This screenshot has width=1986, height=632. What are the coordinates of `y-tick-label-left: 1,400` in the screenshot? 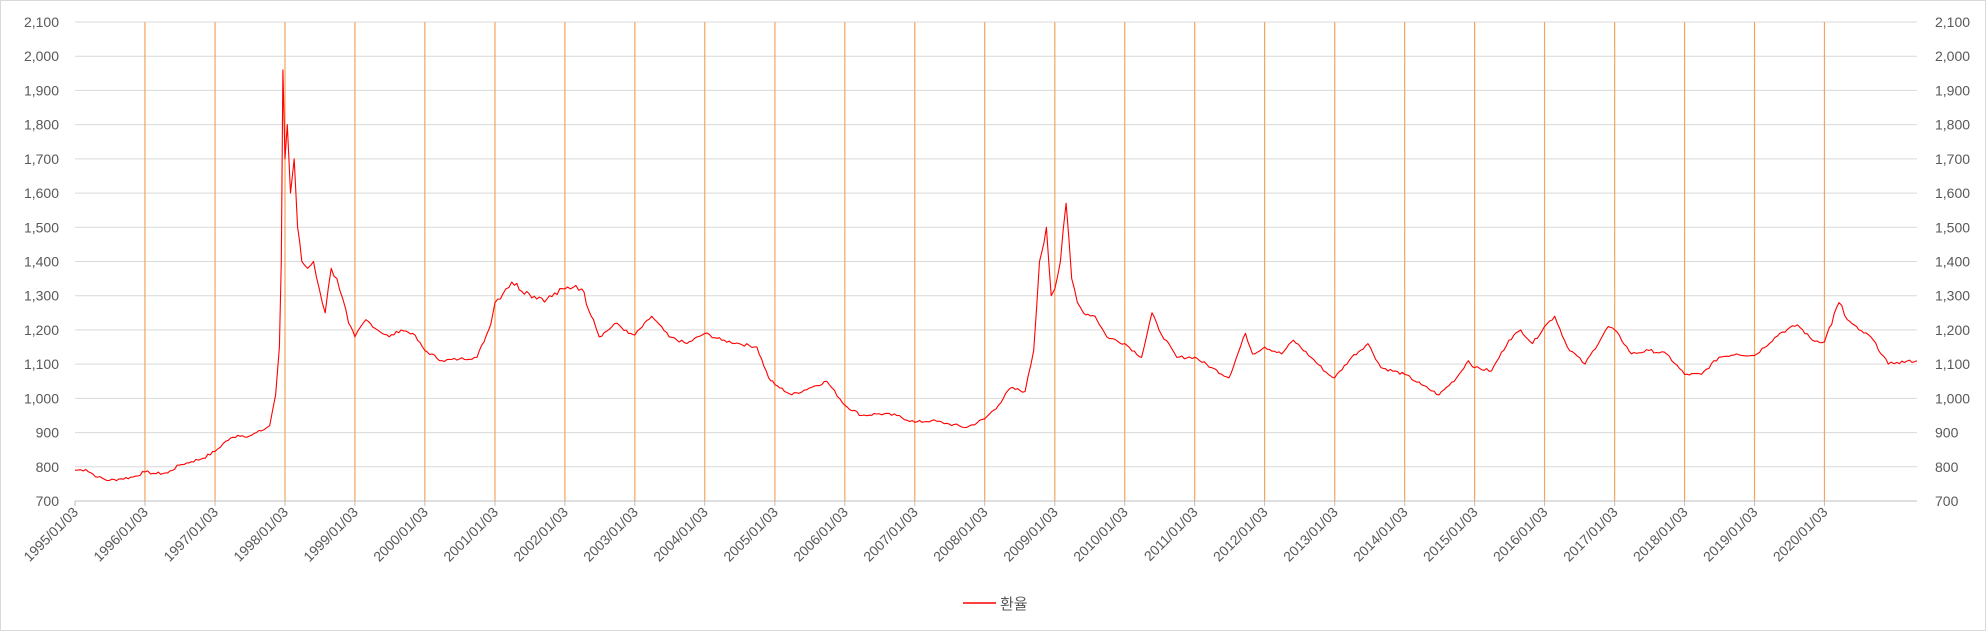 It's located at (41, 262).